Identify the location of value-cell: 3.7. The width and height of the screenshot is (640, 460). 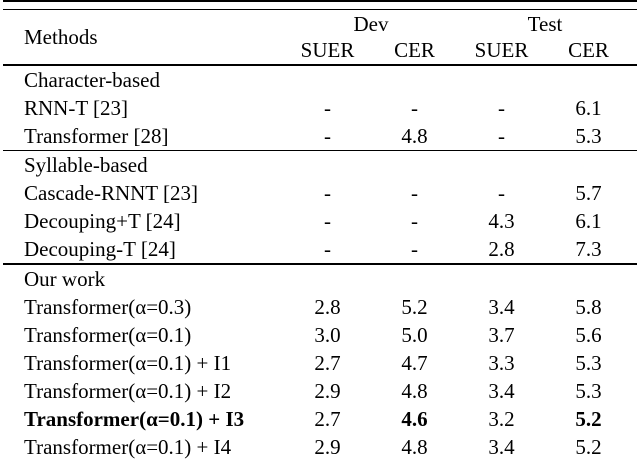
(501, 334).